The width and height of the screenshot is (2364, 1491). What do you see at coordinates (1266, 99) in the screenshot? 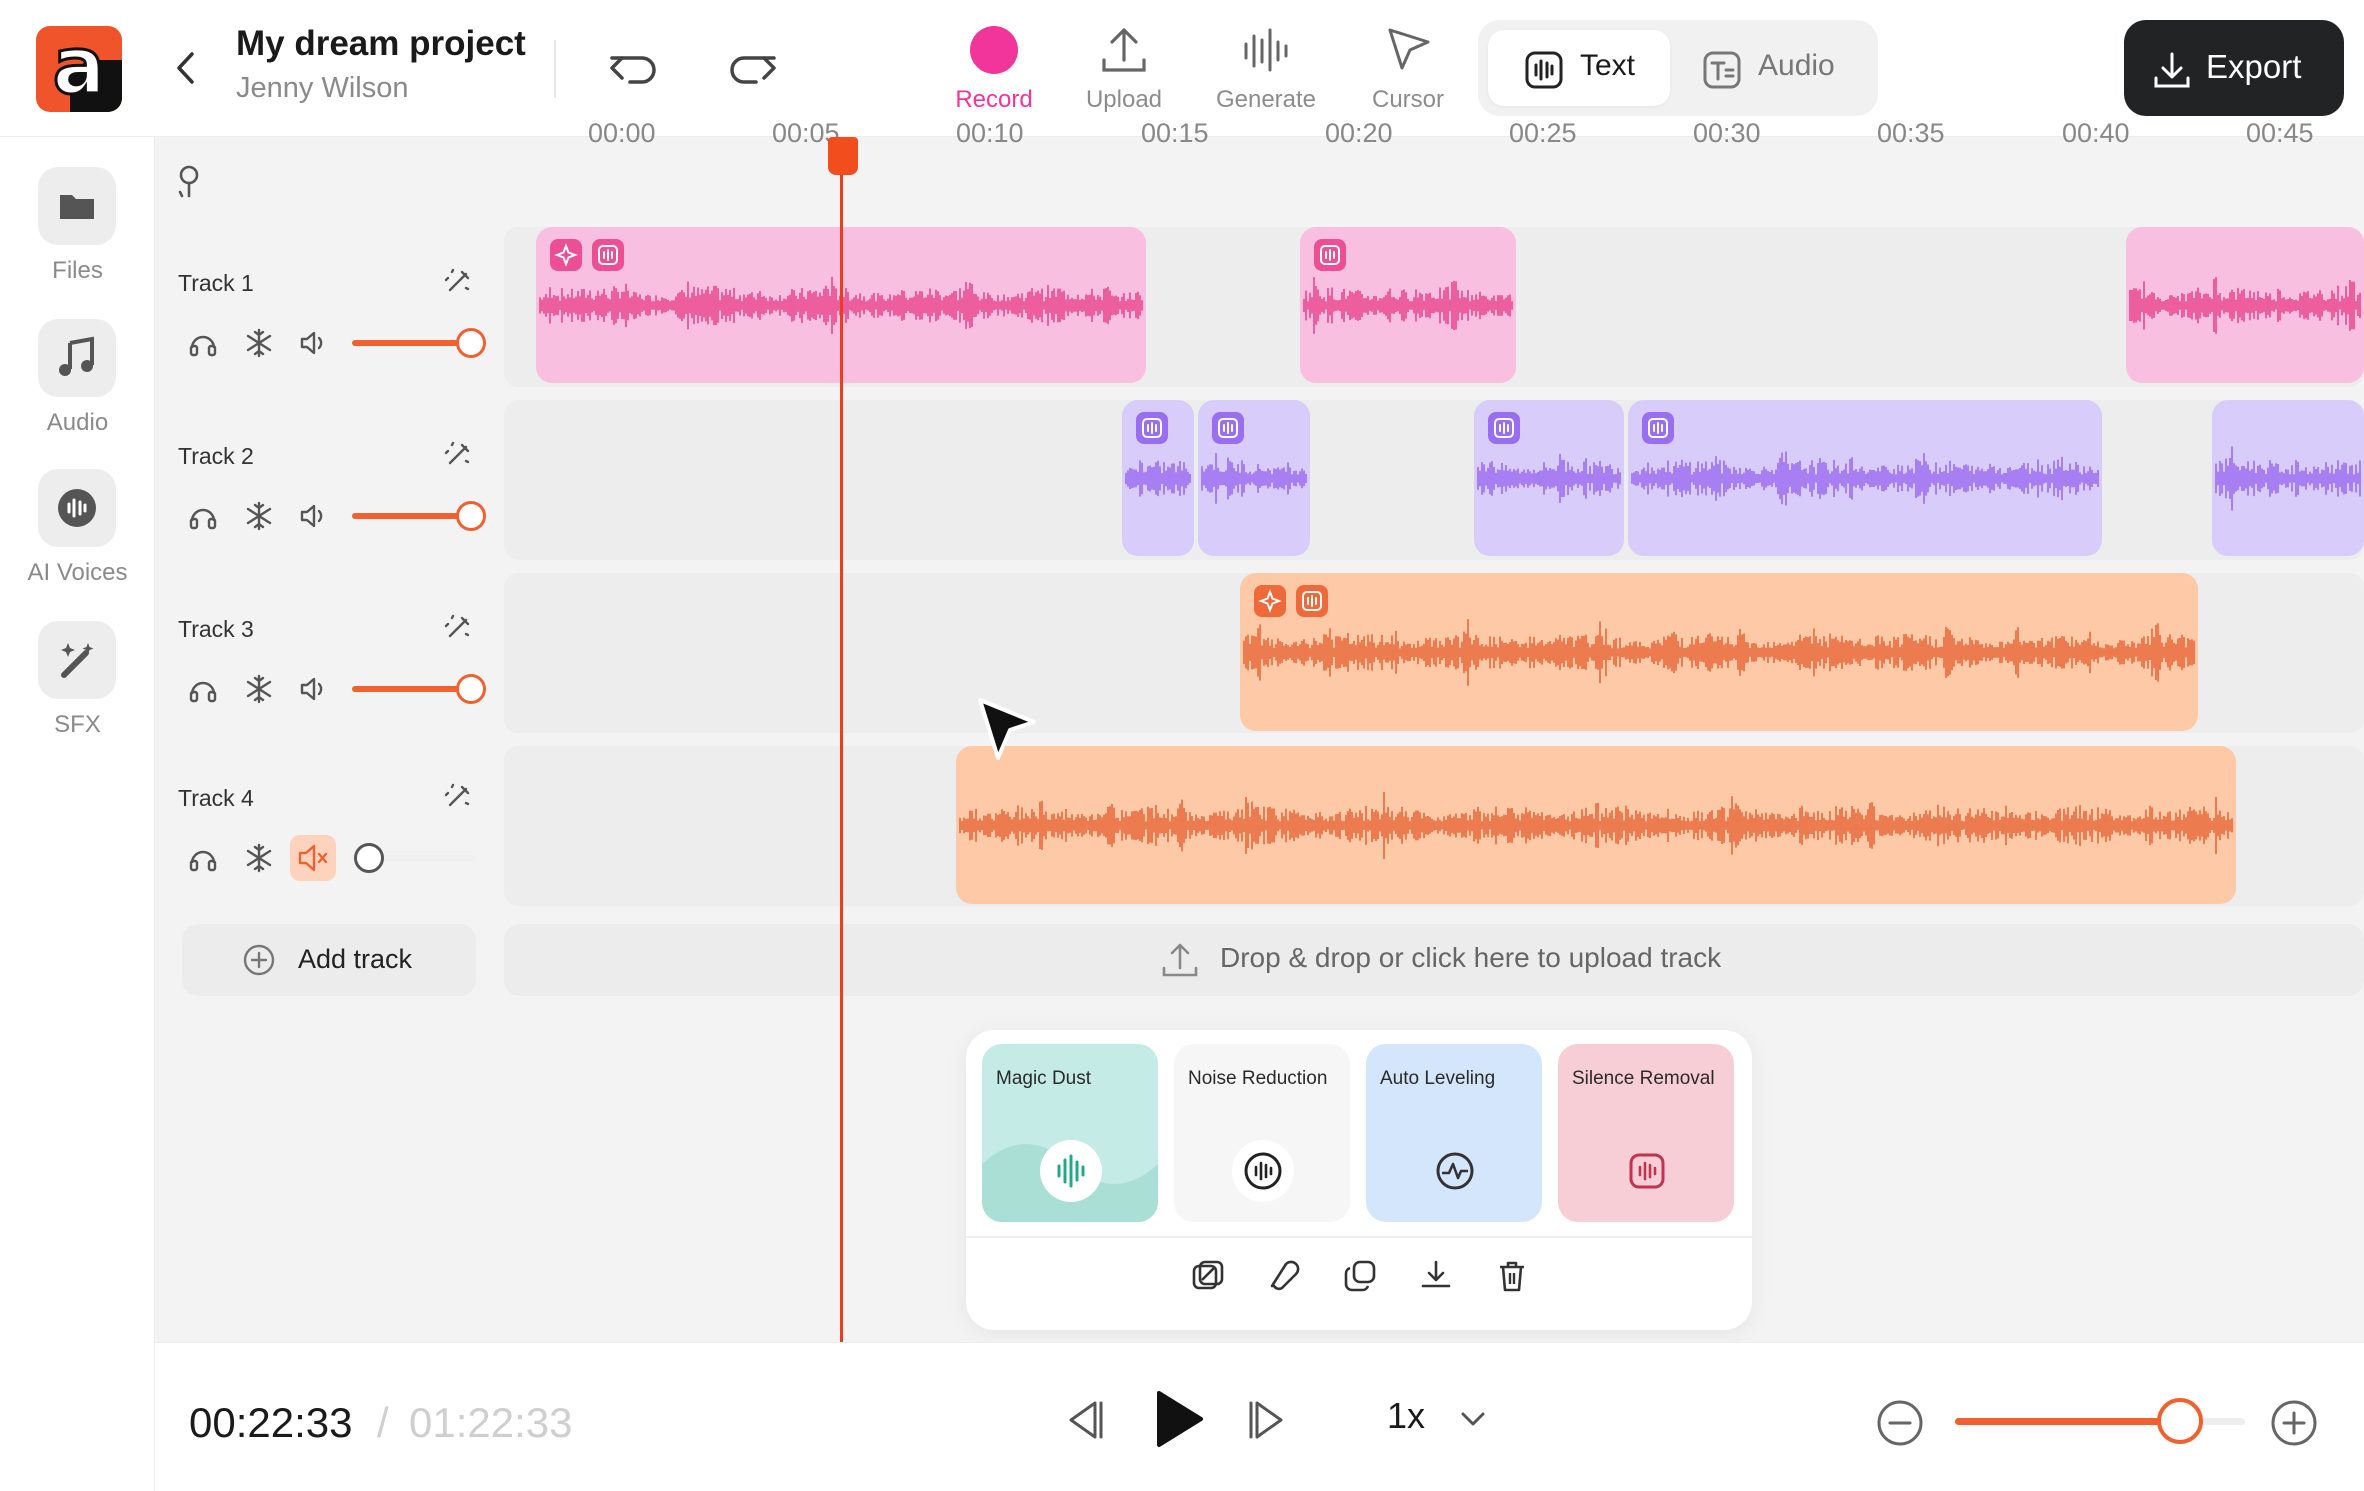
I see `generate-label: Generate` at bounding box center [1266, 99].